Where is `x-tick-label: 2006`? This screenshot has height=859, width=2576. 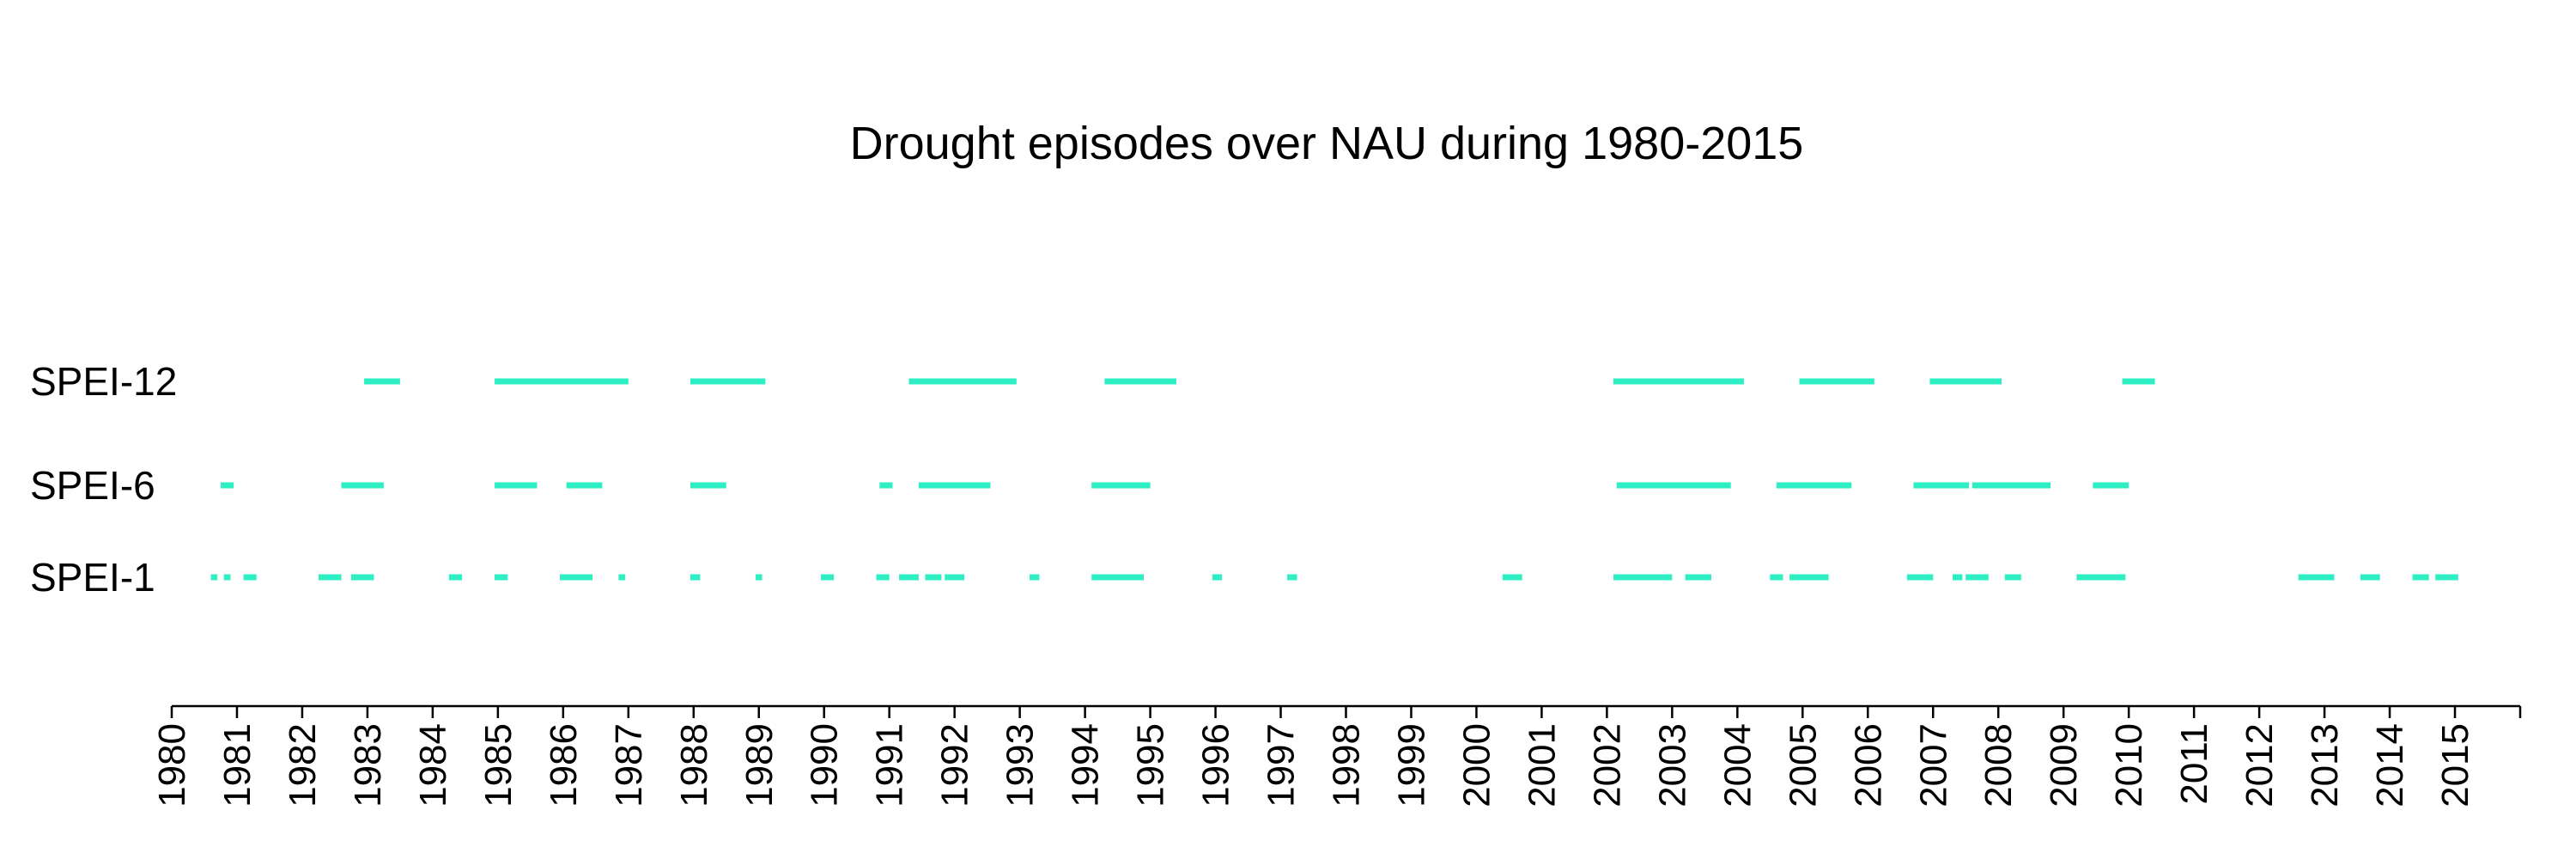 x-tick-label: 2006 is located at coordinates (1868, 765).